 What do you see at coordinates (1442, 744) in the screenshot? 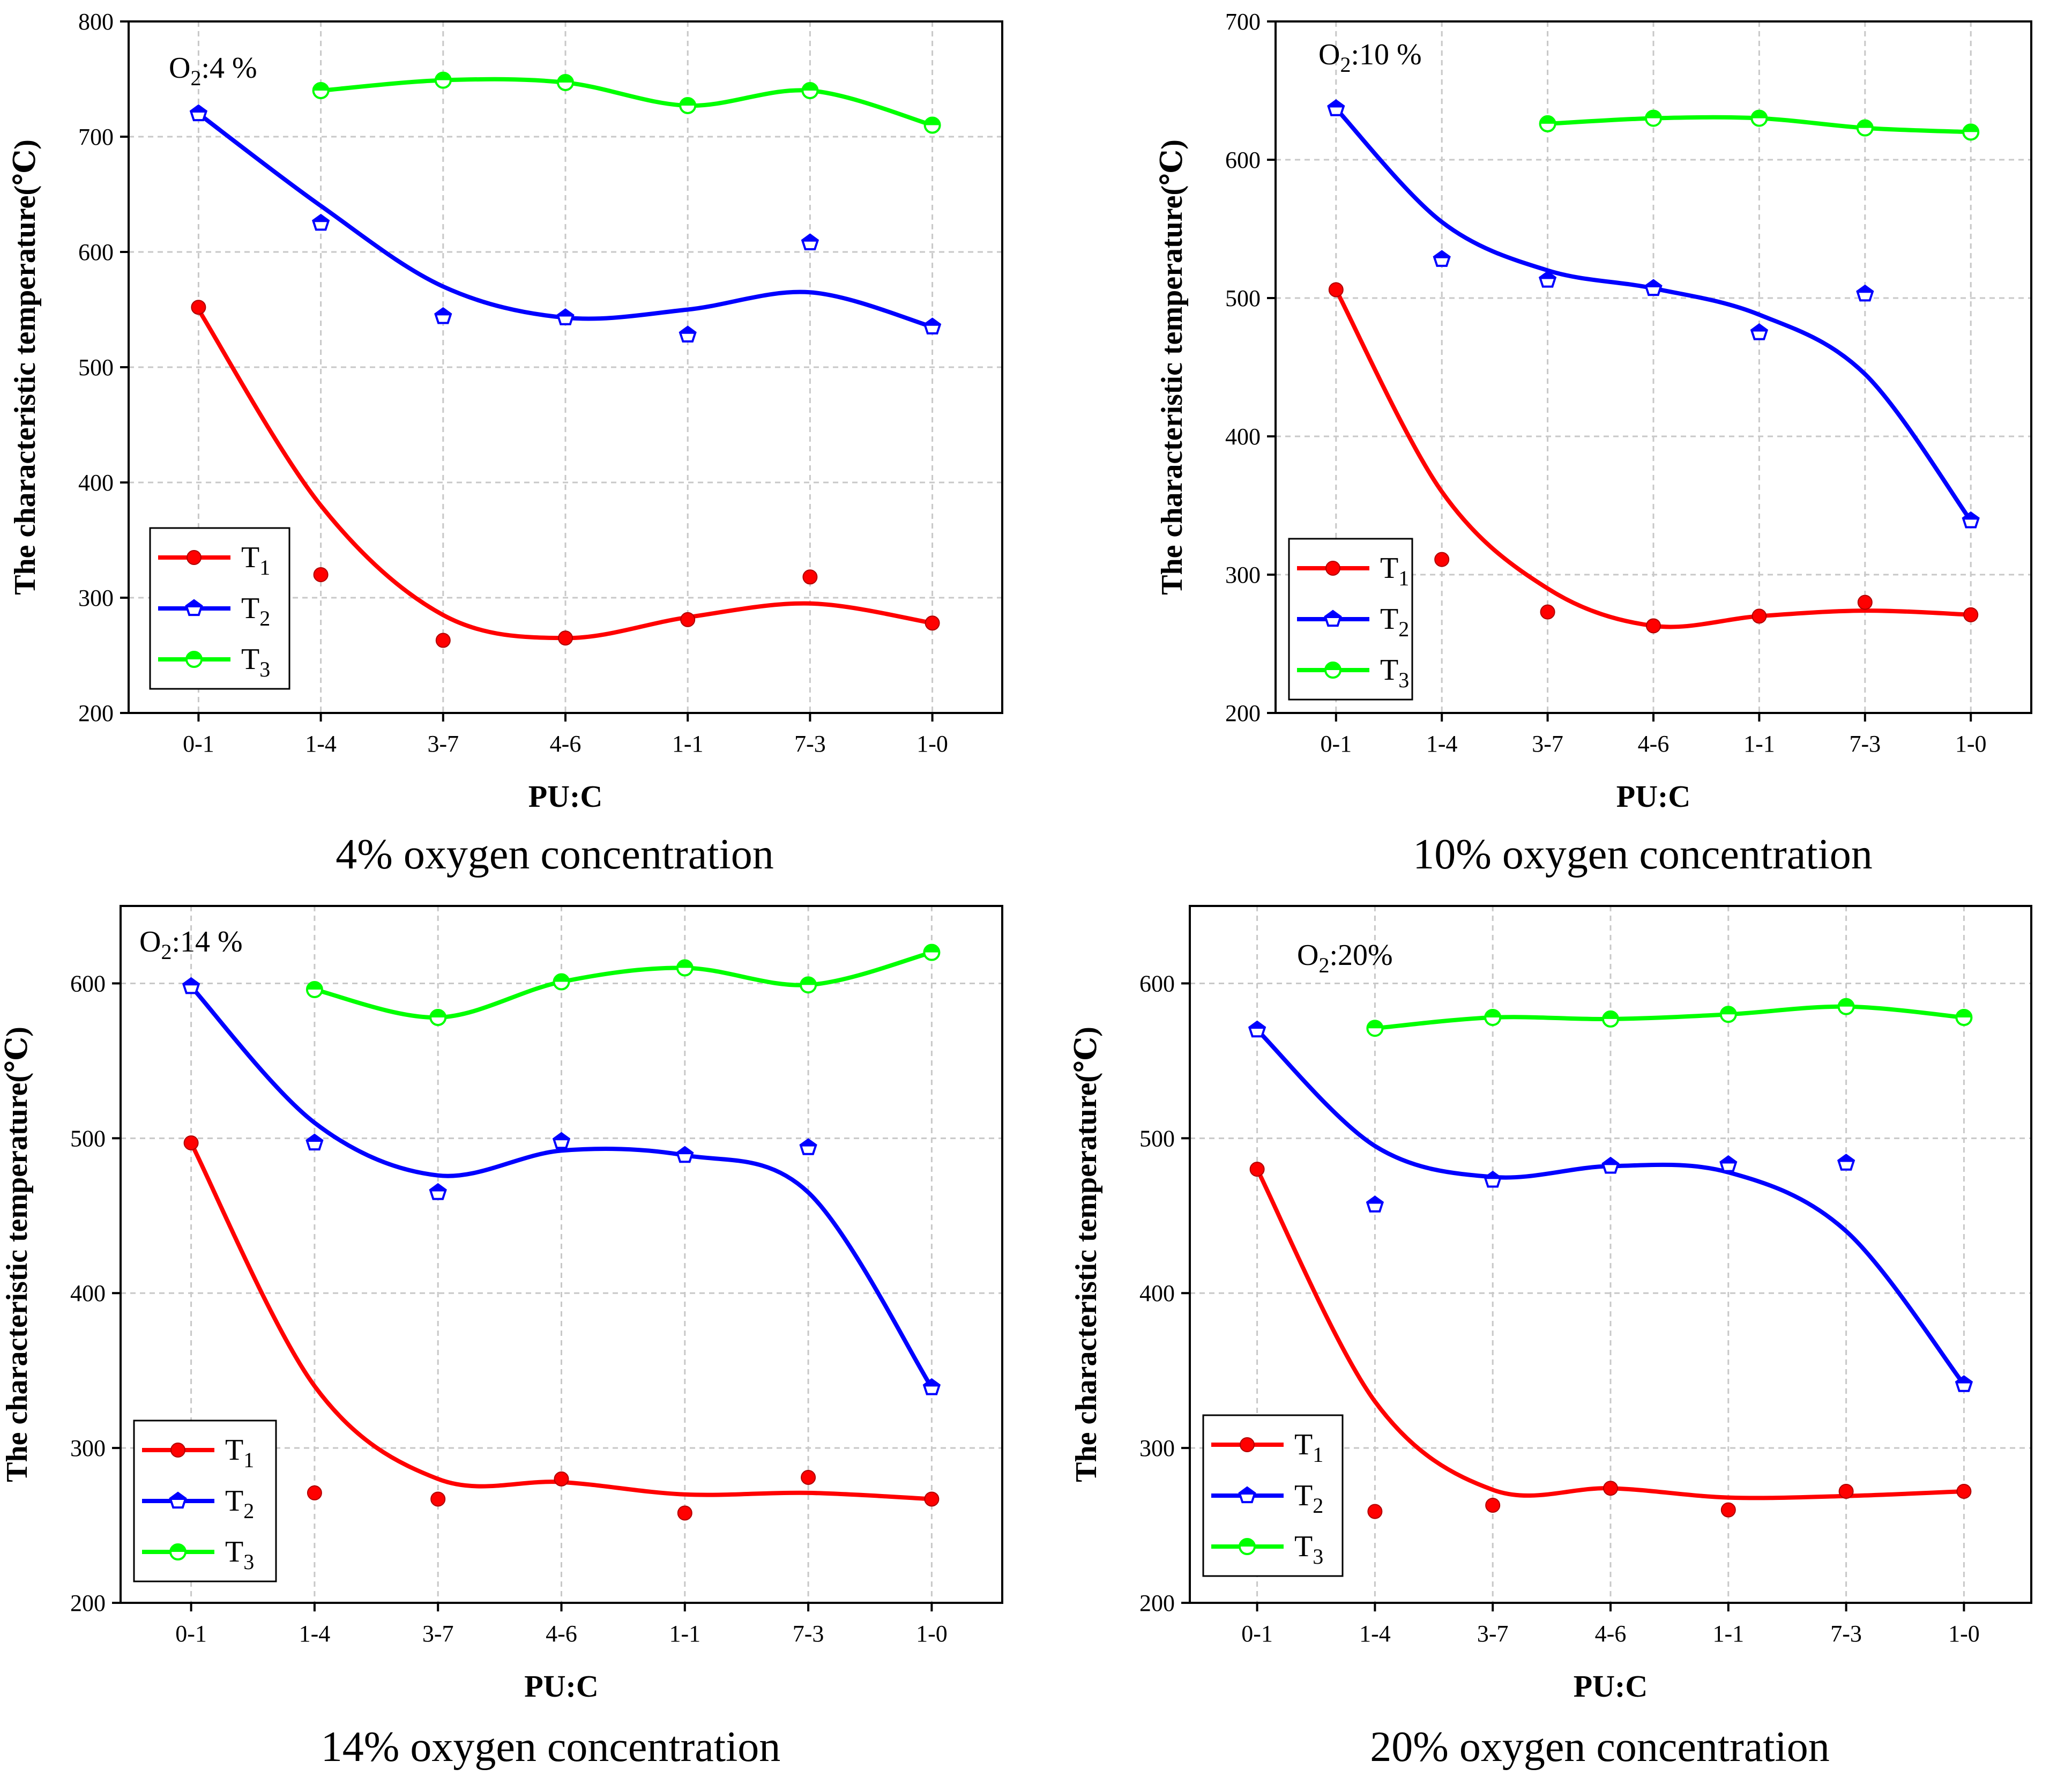
I see `x-tick-label: 1-4` at bounding box center [1442, 744].